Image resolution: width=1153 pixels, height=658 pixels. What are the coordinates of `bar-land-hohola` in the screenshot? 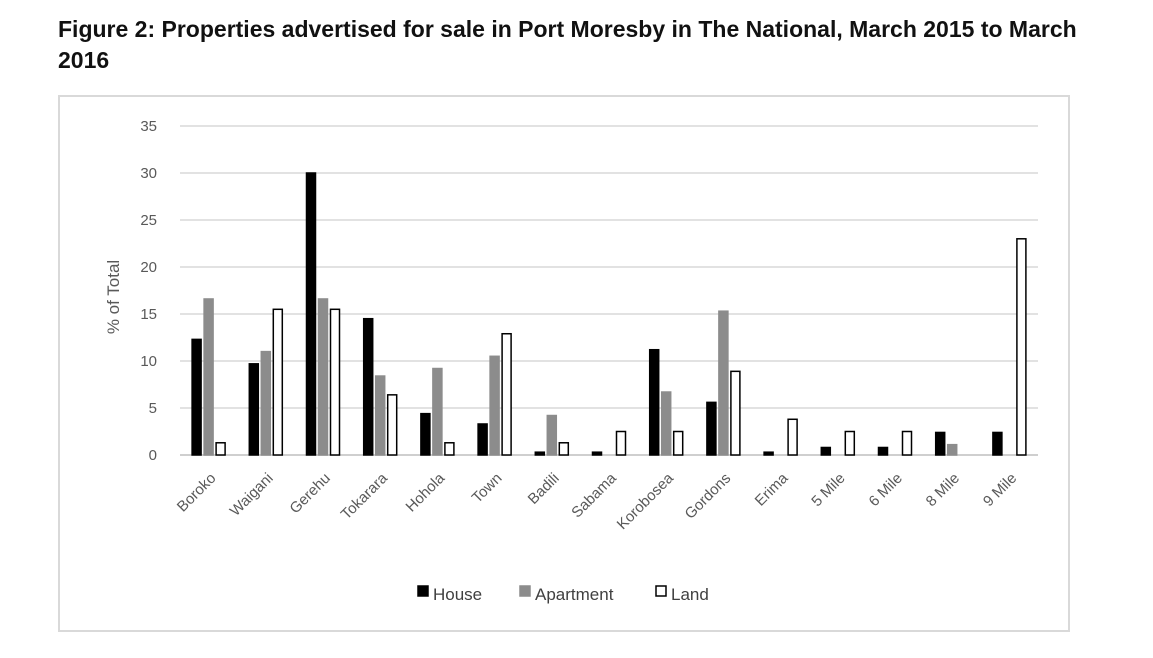 It's located at (449, 449).